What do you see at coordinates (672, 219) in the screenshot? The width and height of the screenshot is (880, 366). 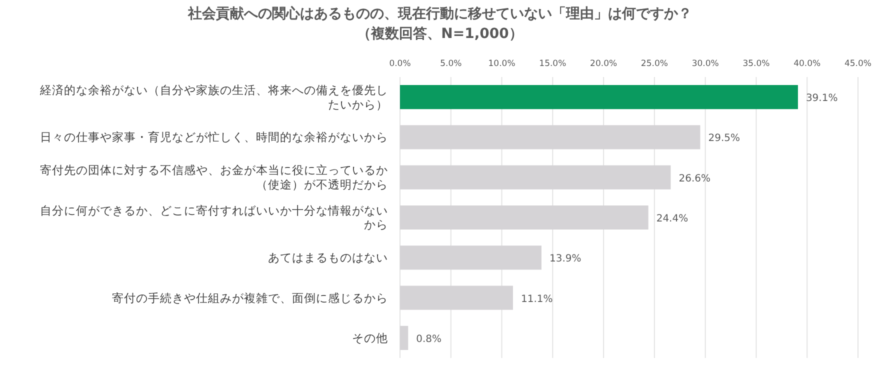 I see `data-label: 24.4%` at bounding box center [672, 219].